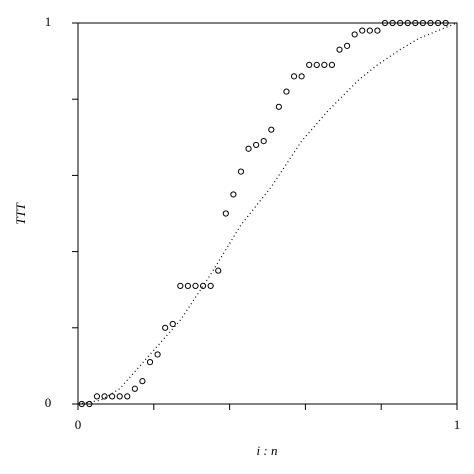 Image resolution: width=474 pixels, height=474 pixels. Describe the element at coordinates (20, 213) in the screenshot. I see `y-axis-label: TTT` at that location.